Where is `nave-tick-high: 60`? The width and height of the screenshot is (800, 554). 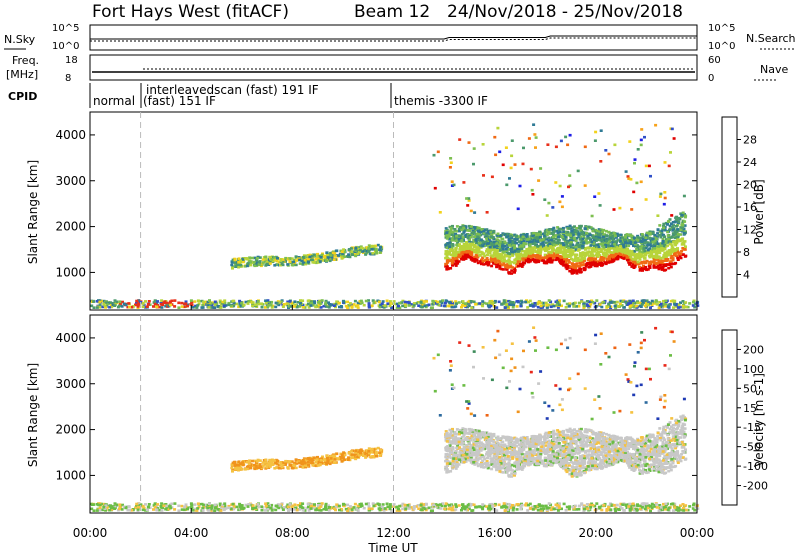 nave-tick-high: 60 is located at coordinates (714, 60).